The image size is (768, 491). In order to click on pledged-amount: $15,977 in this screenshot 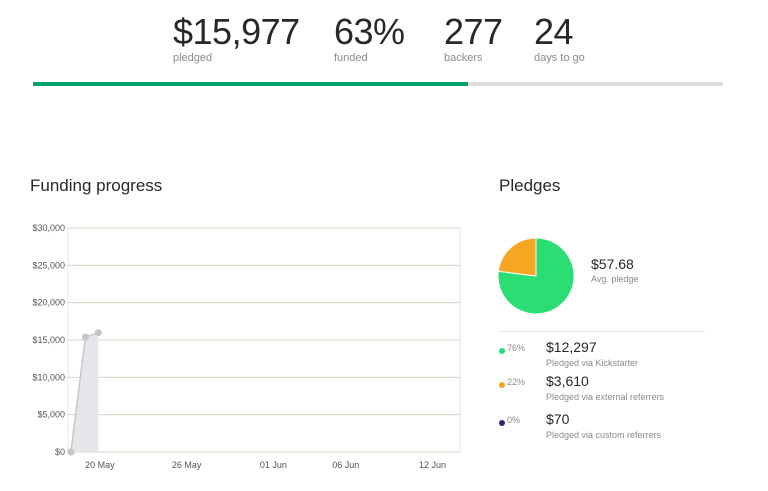, I will do `click(236, 31)`.